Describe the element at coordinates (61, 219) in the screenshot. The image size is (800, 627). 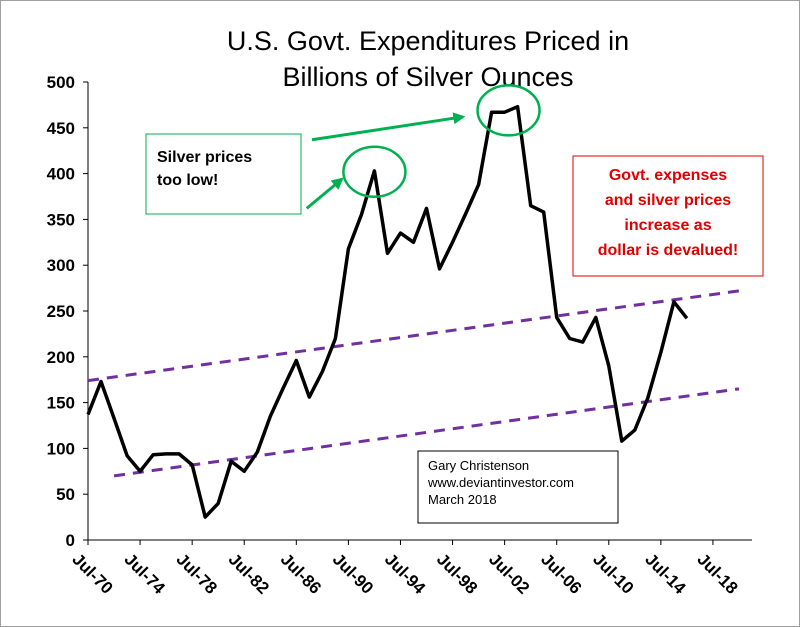
I see `y-tick-label: 350` at that location.